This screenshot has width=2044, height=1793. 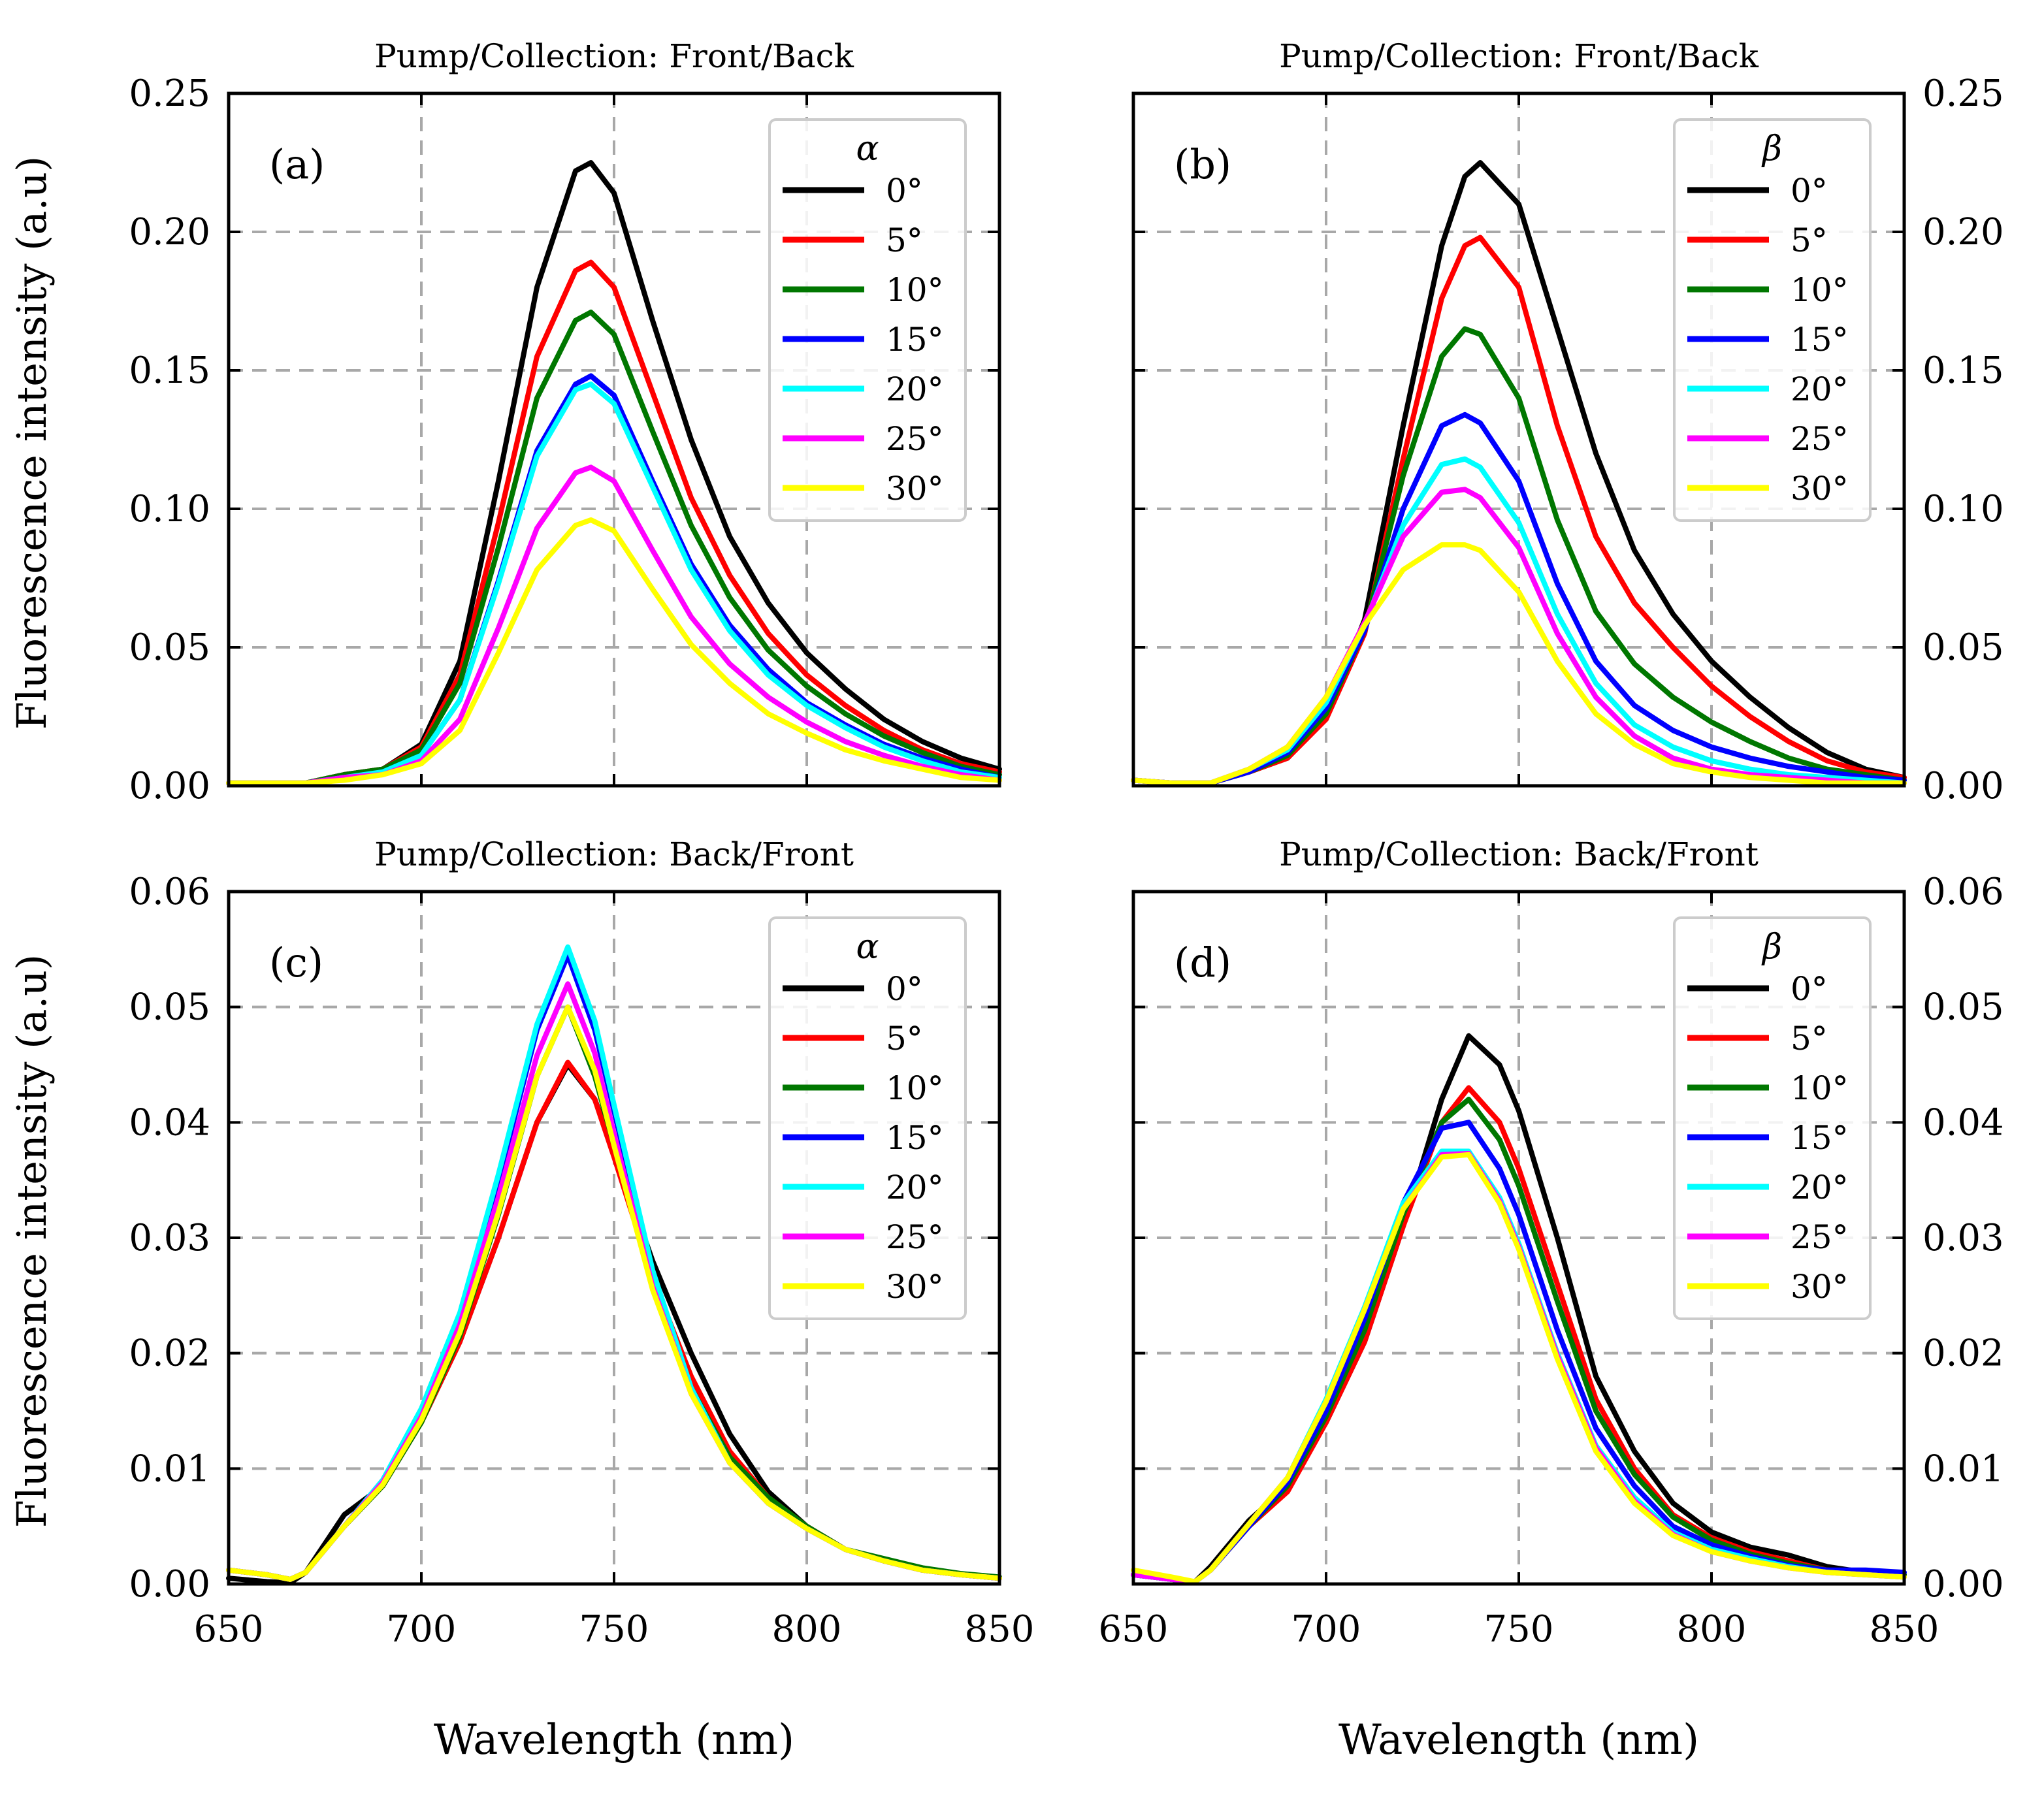 I want to click on y-tick-label: 0.02, so click(x=169, y=1354).